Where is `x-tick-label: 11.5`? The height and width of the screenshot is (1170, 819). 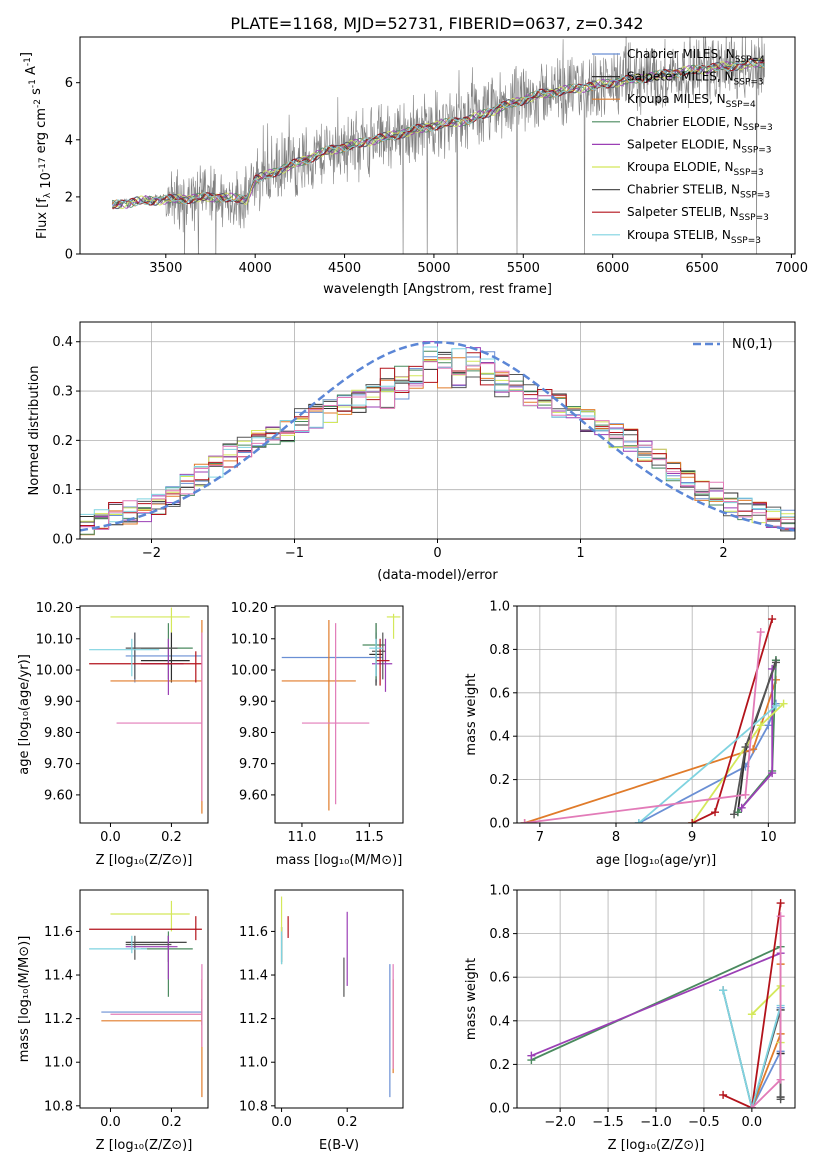 x-tick-label: 11.5 is located at coordinates (369, 837).